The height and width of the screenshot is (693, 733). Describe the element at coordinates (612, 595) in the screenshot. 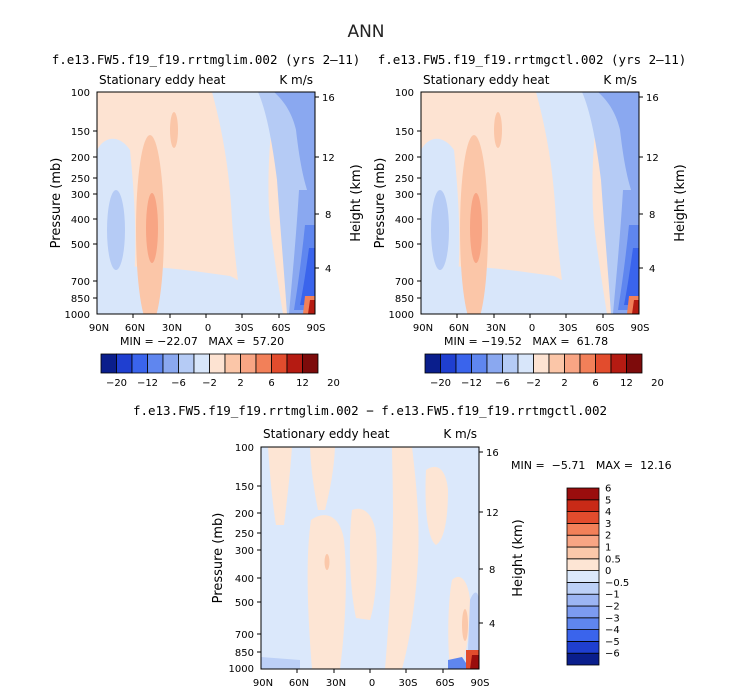

I see `colorbar-label: −1` at that location.